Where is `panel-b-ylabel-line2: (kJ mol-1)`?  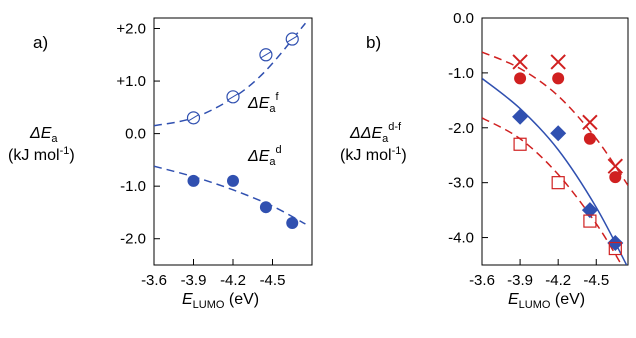 panel-b-ylabel-line2: (kJ mol-1) is located at coordinates (373, 154).